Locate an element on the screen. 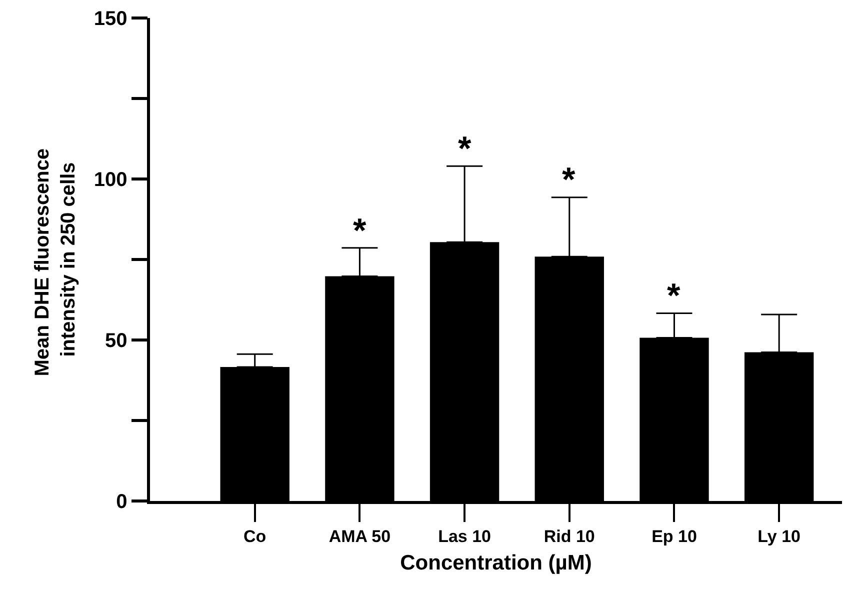  x-tick-label: Co is located at coordinates (255, 536).